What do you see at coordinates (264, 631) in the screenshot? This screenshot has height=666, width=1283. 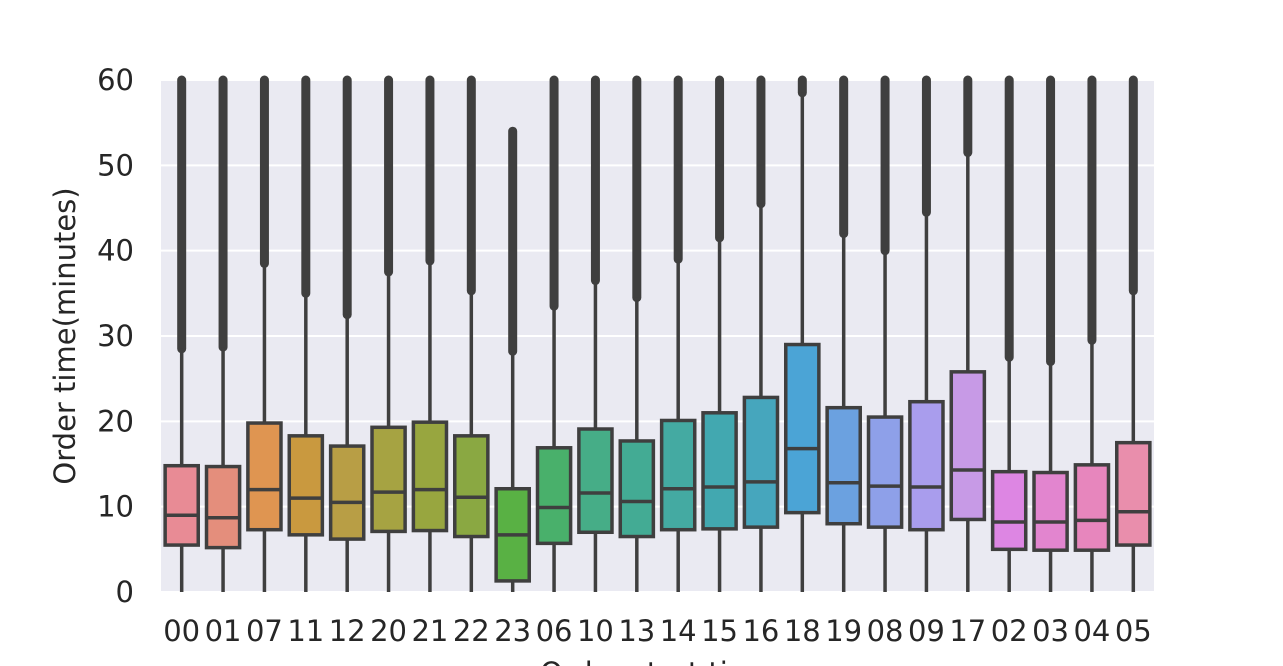 I see `x-tick-label: 07` at bounding box center [264, 631].